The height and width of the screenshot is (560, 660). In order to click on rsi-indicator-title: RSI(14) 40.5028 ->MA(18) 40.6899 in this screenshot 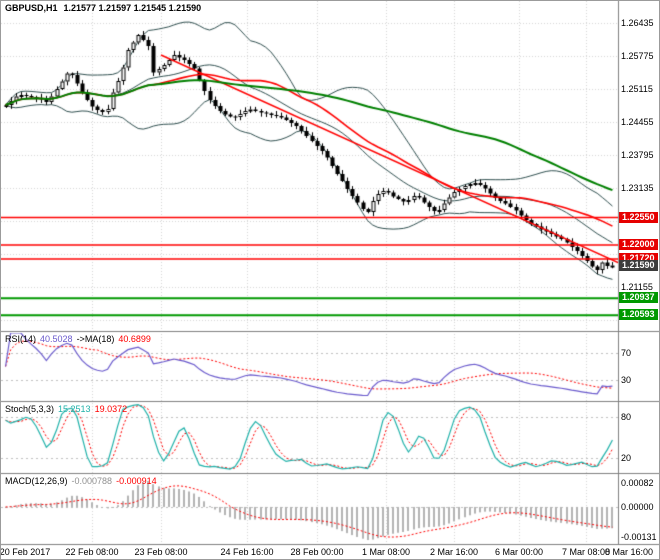, I will do `click(80, 339)`.